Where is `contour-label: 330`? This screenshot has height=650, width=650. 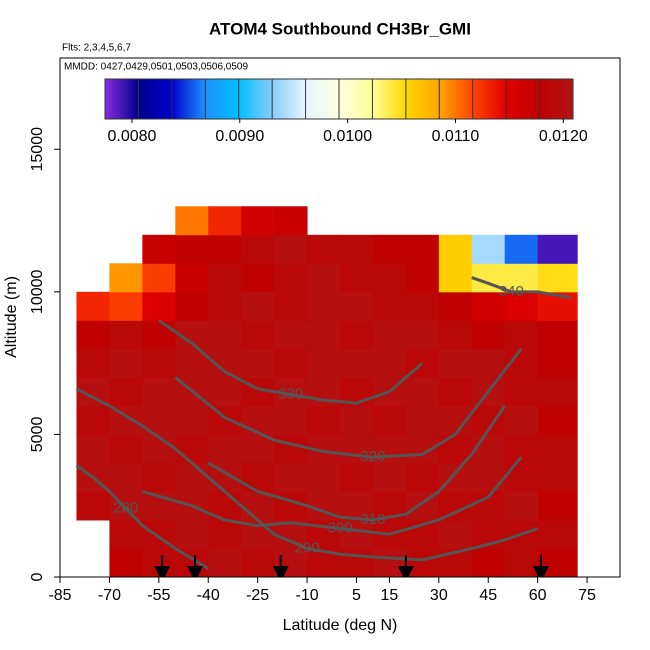 contour-label: 330 is located at coordinates (290, 393).